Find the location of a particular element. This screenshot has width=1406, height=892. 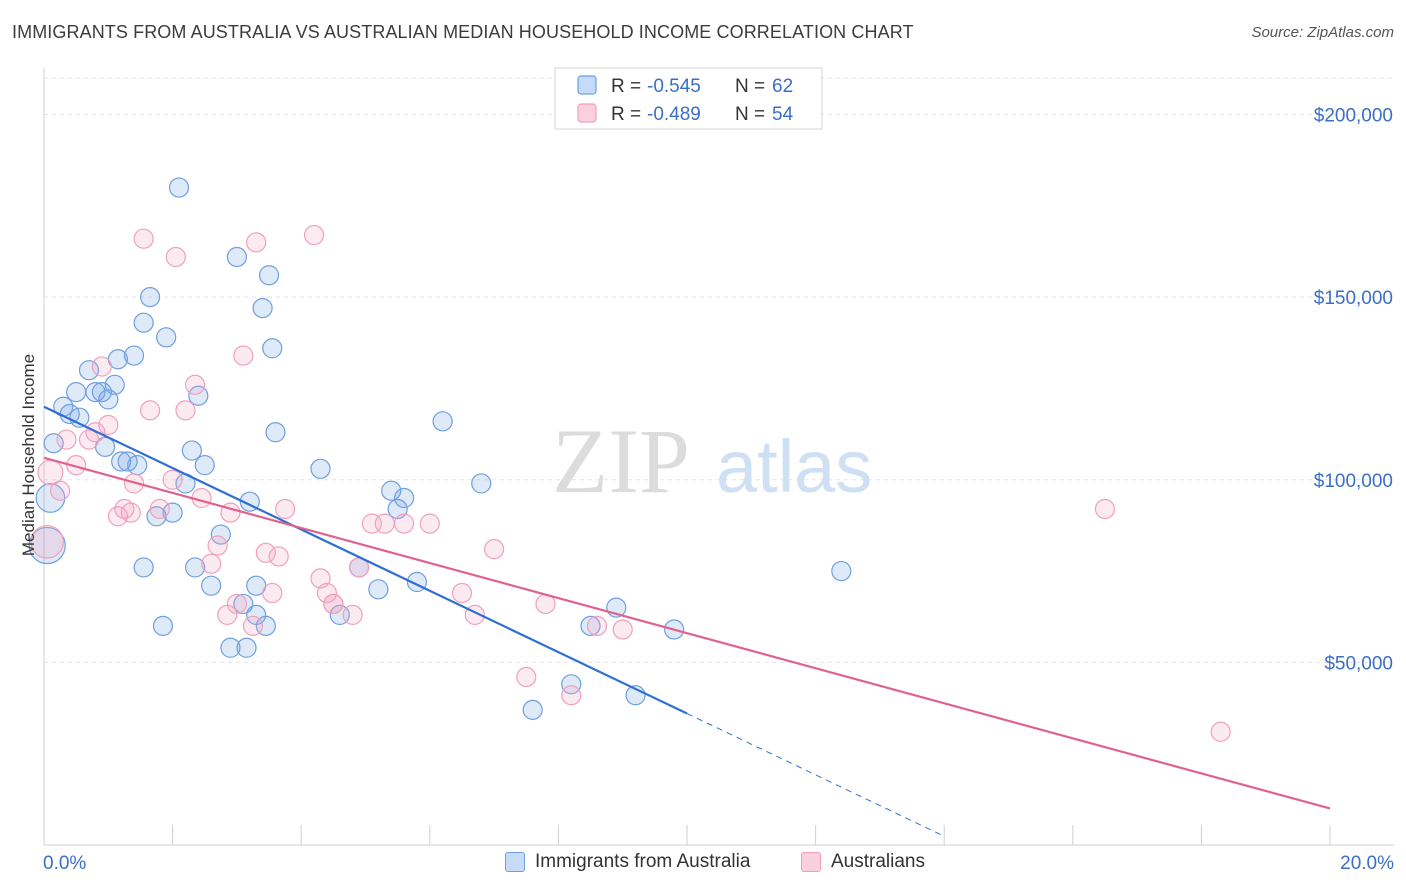

x-tick-label-min: 0.0% is located at coordinates (64, 863).